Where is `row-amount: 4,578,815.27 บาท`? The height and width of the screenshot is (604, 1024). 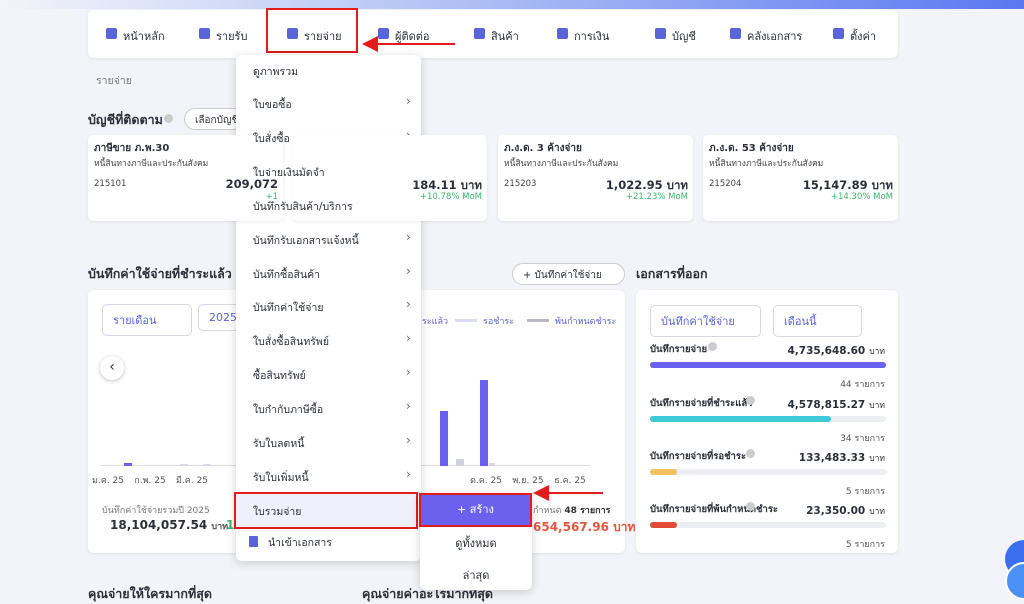
row-amount: 4,578,815.27 บาท is located at coordinates (836, 405).